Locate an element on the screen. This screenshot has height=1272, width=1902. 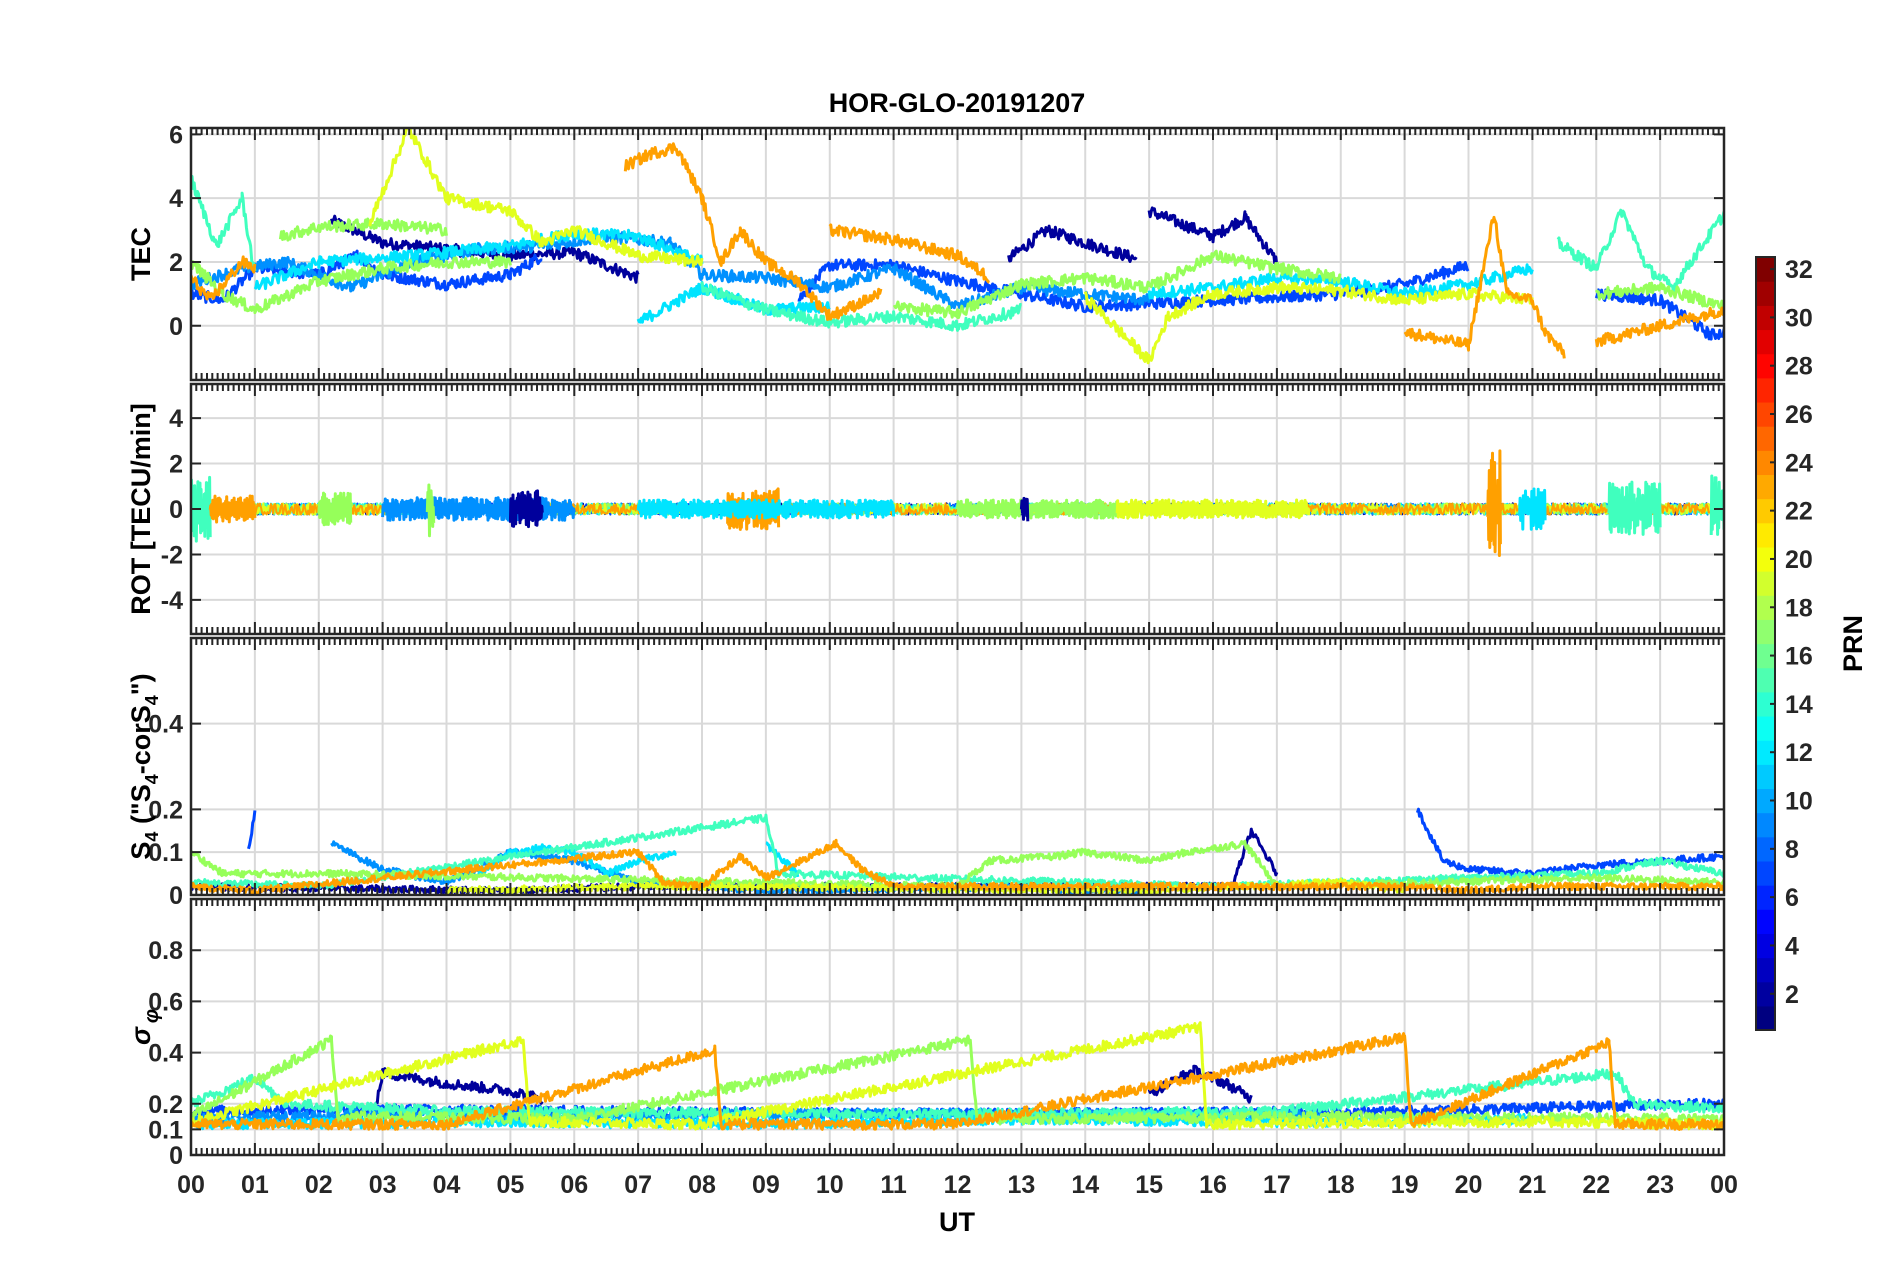
colorbar-tick-label: 24 is located at coordinates (1799, 463).